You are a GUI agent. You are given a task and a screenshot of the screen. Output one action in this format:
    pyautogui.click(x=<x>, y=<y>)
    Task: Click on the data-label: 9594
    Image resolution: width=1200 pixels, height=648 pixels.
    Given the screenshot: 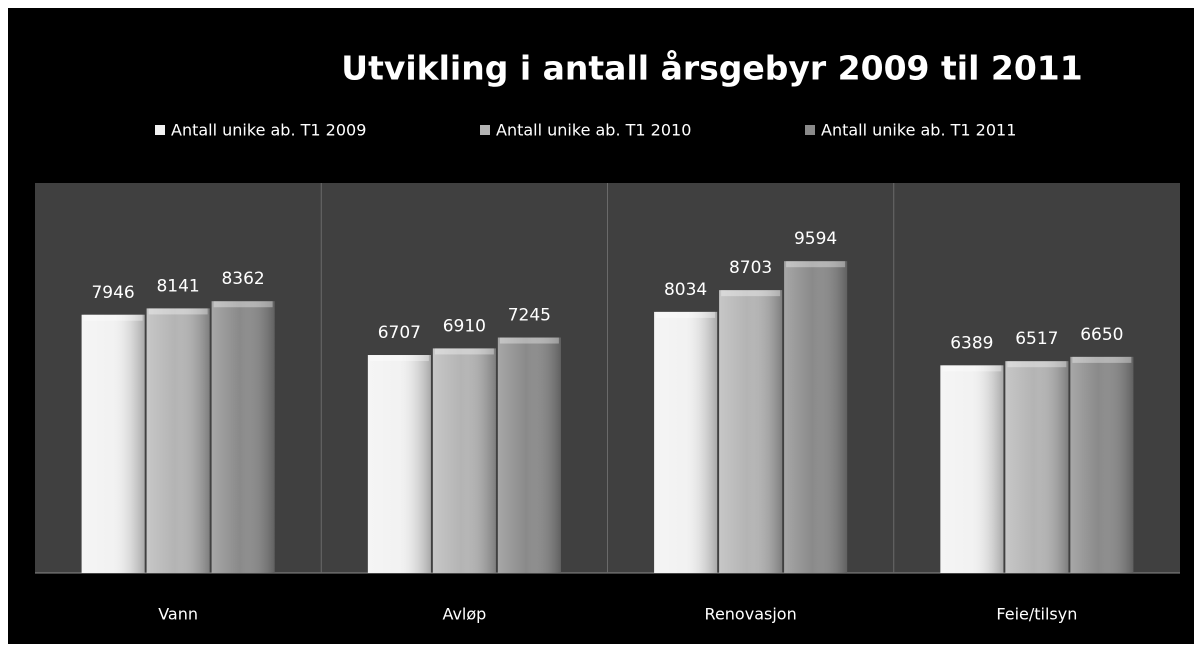 What is the action you would take?
    pyautogui.click(x=815, y=239)
    